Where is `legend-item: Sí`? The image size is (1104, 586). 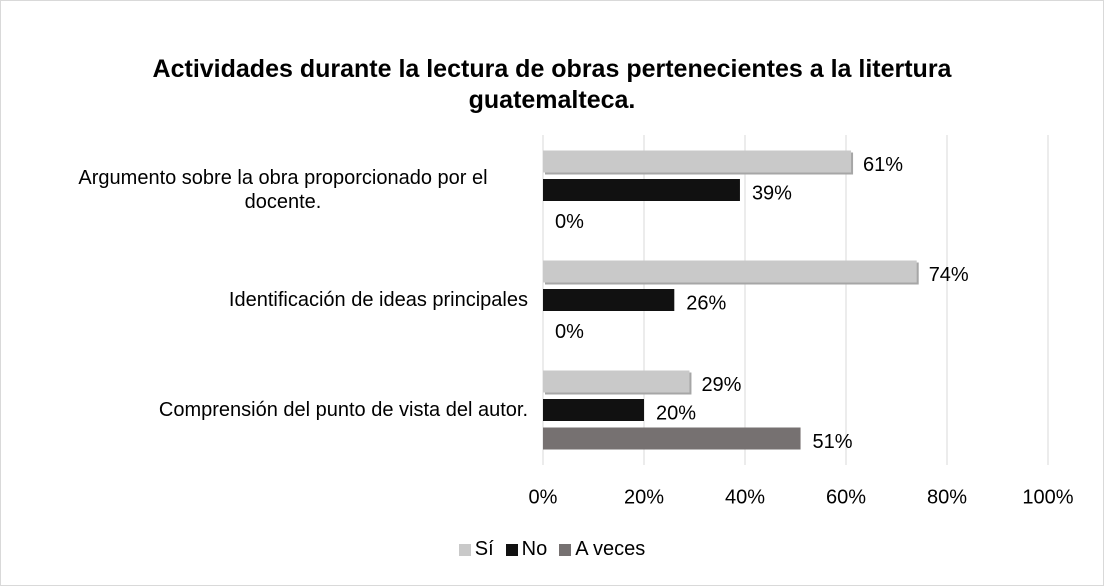 legend-item: Sí is located at coordinates (476, 549).